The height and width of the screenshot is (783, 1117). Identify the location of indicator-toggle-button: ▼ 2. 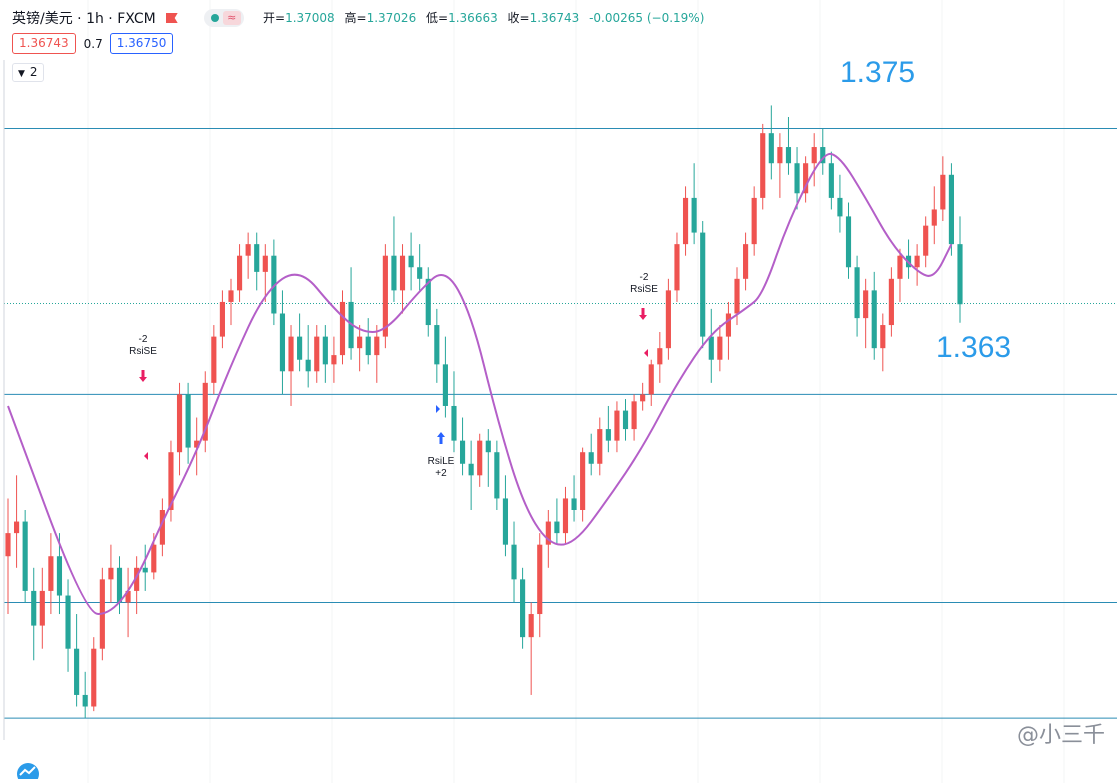
(28, 72).